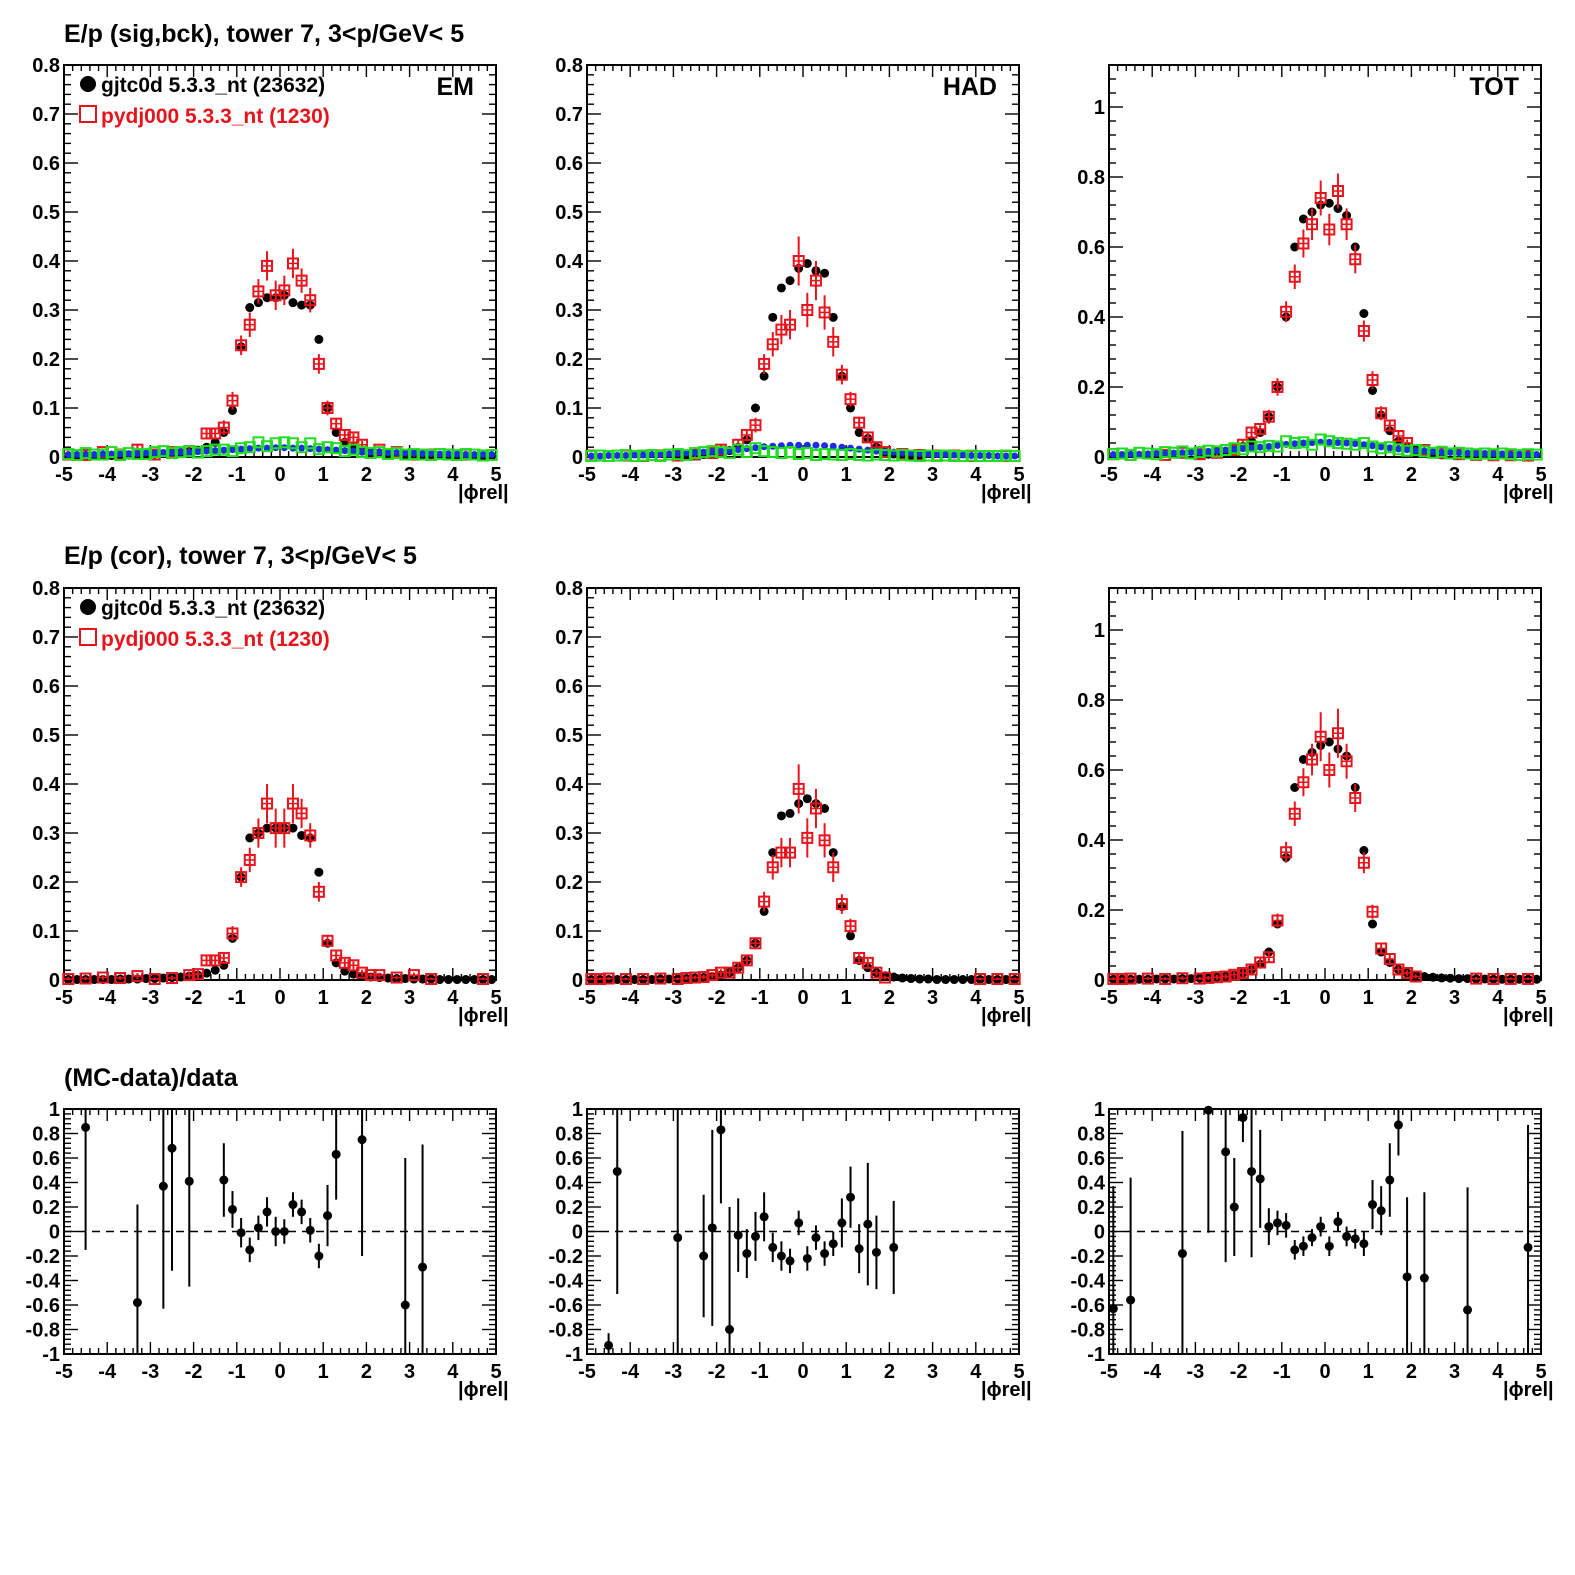  What do you see at coordinates (1315, 807) in the screenshot?
I see `chart-panel-6: -5 -4 -3 -2 -1 0 1 2 3 4 5 0 0.2 0.4 0.6 0.8 1 |ϕrel|` at bounding box center [1315, 807].